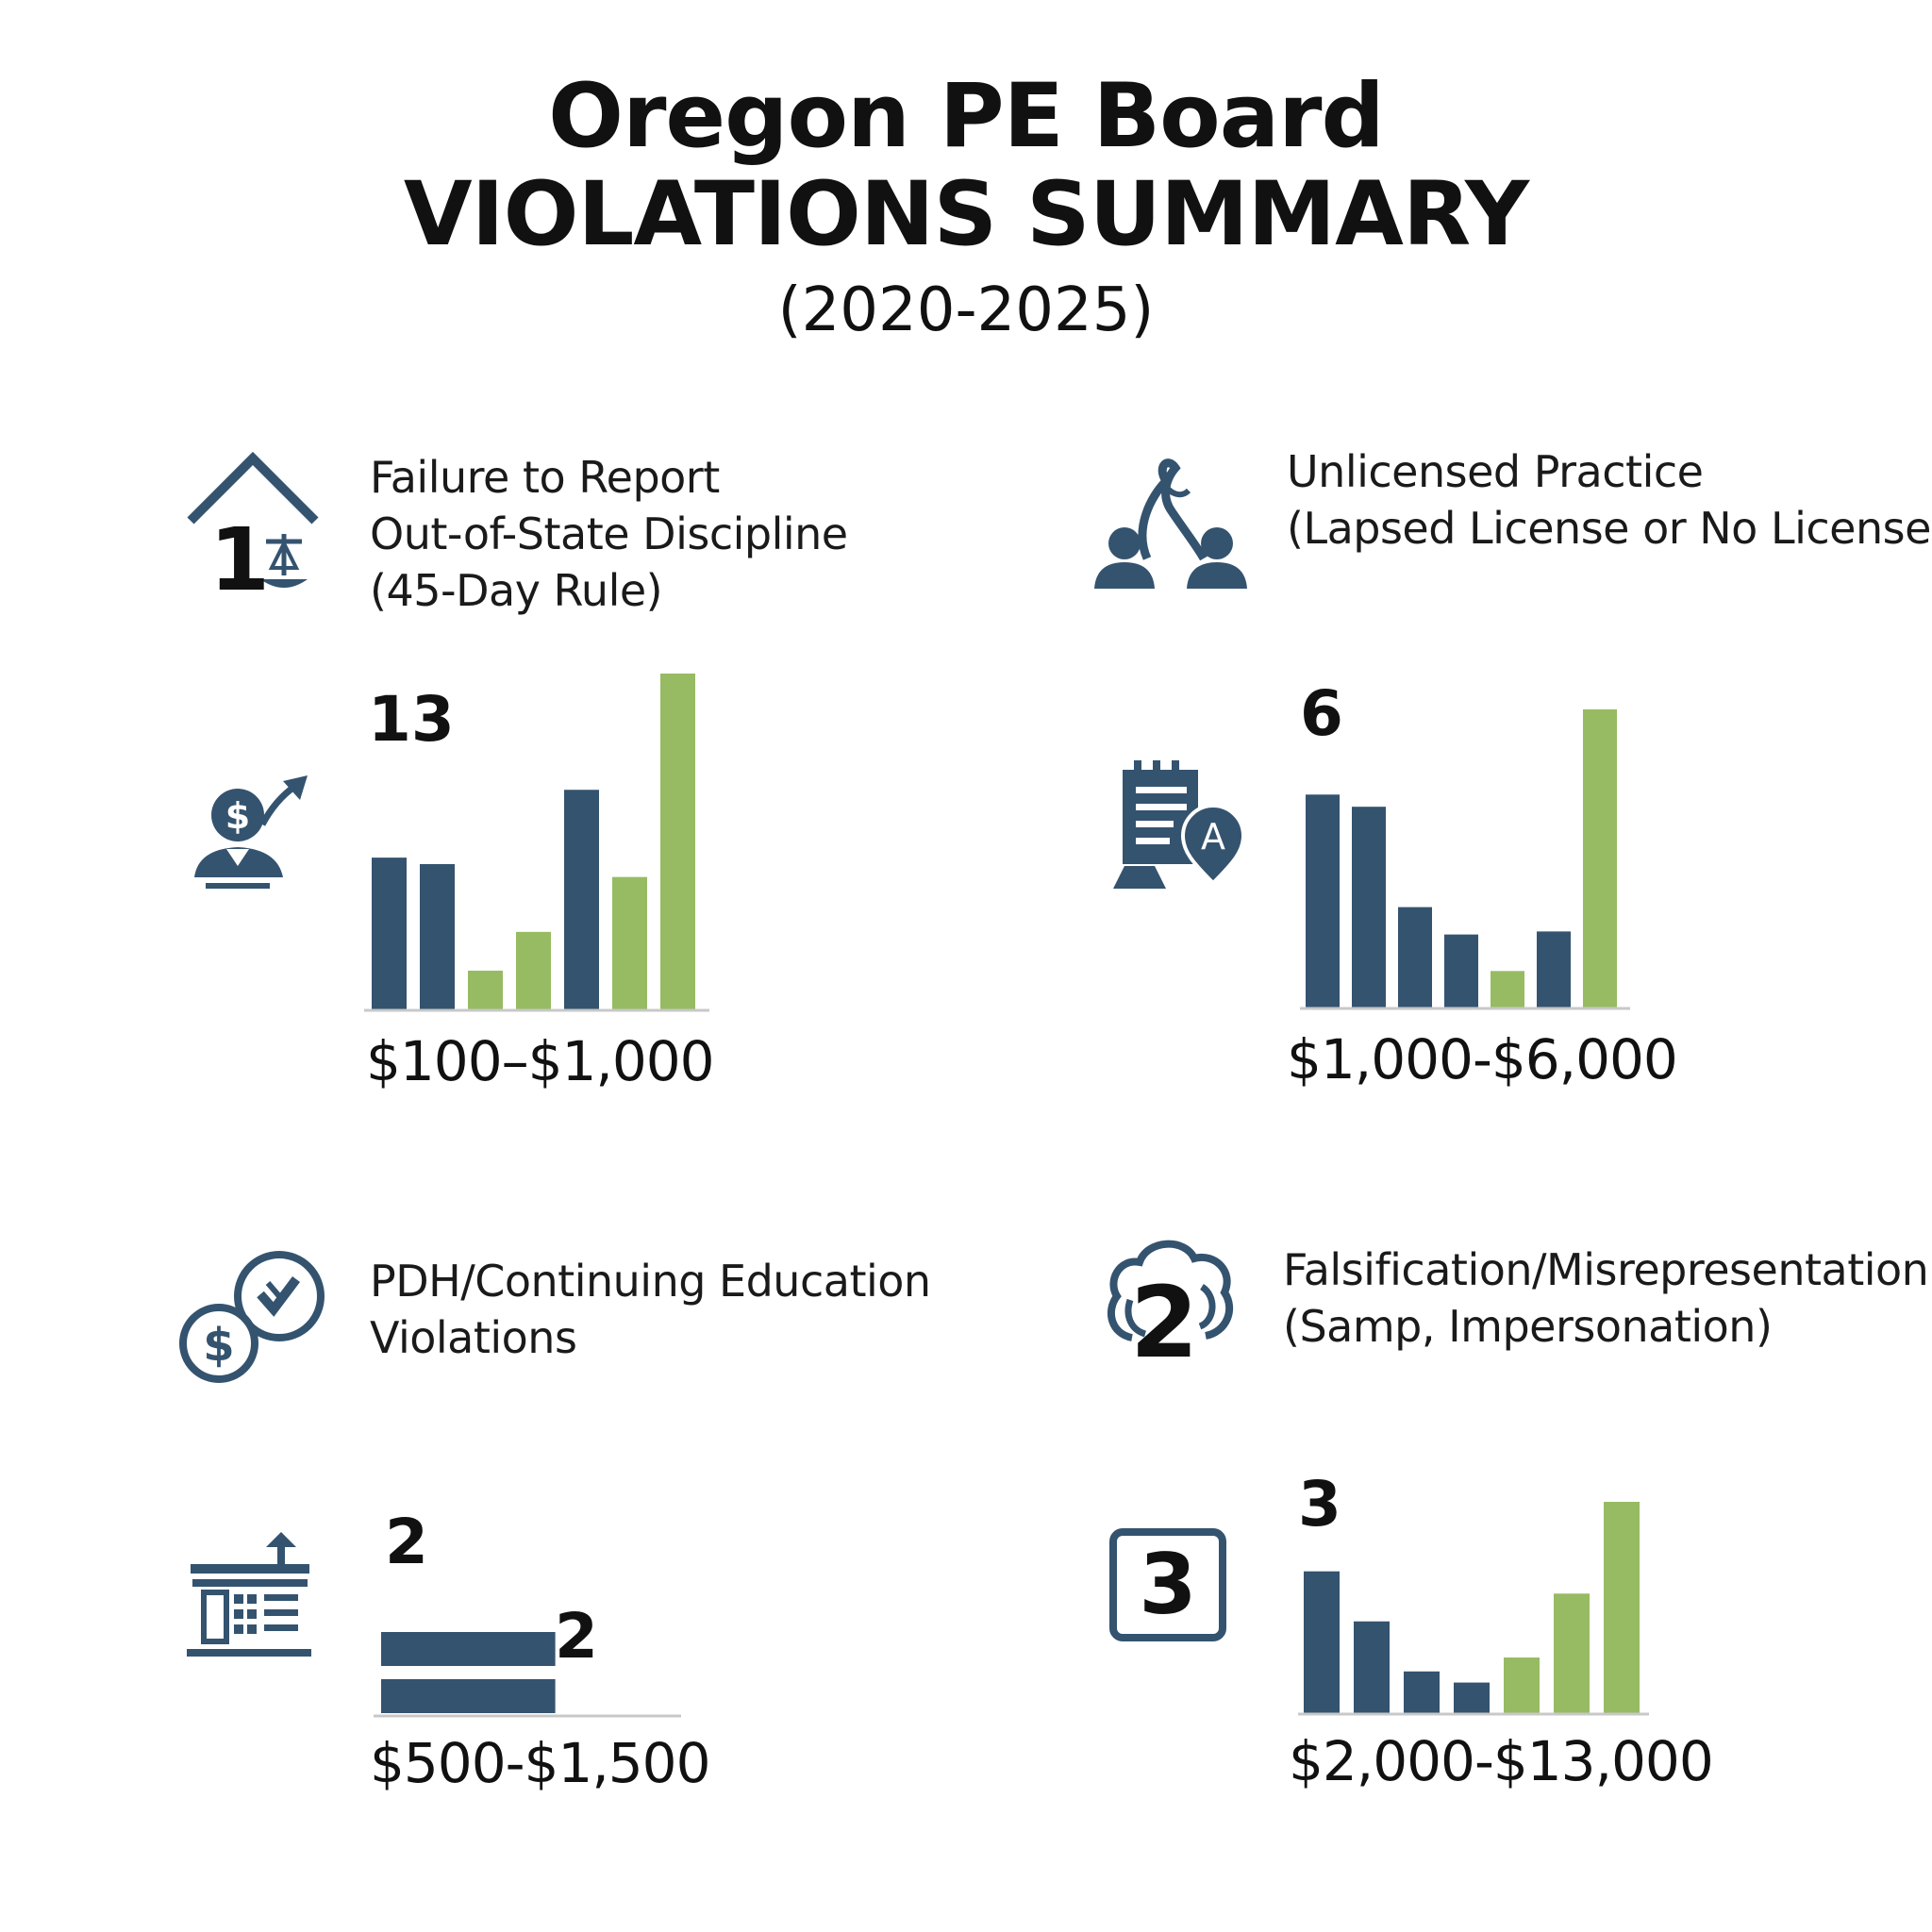 This screenshot has width=1932, height=1932. Describe the element at coordinates (255, 834) in the screenshot. I see `dollar-person-arrow-icon: $` at that location.